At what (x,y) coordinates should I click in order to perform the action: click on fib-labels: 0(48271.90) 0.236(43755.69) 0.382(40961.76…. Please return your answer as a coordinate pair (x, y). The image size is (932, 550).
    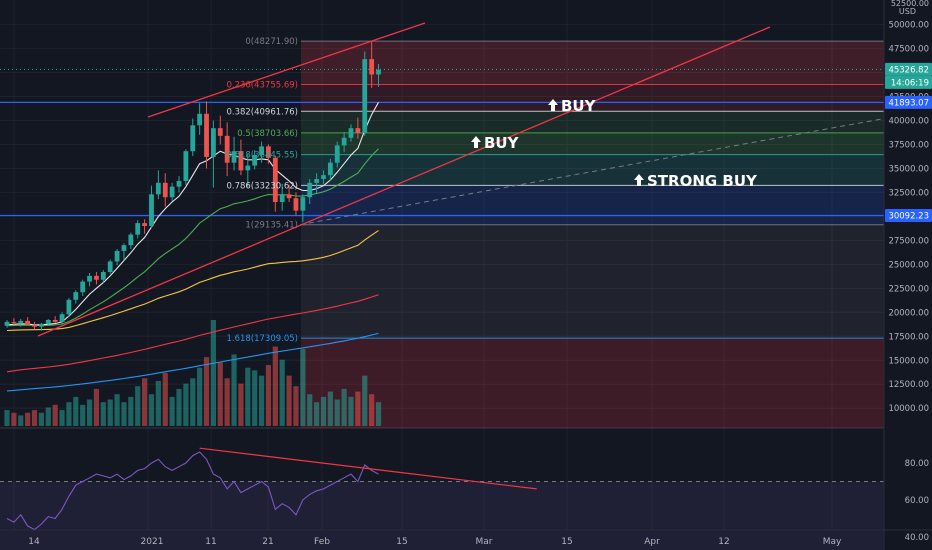
    Looking at the image, I should click on (262, 190).